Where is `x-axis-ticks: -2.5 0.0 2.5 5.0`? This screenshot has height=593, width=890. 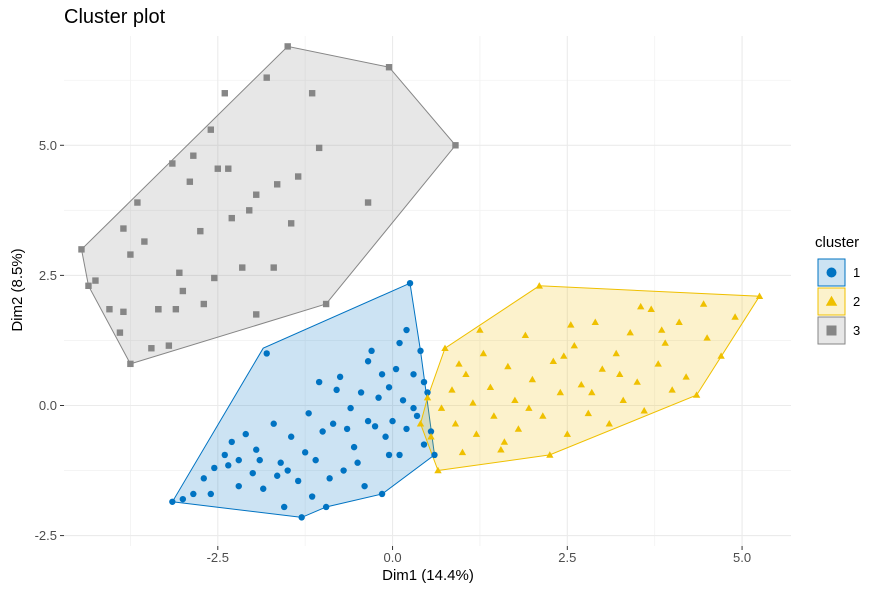 x-axis-ticks: -2.5 0.0 2.5 5.0 is located at coordinates (479, 555).